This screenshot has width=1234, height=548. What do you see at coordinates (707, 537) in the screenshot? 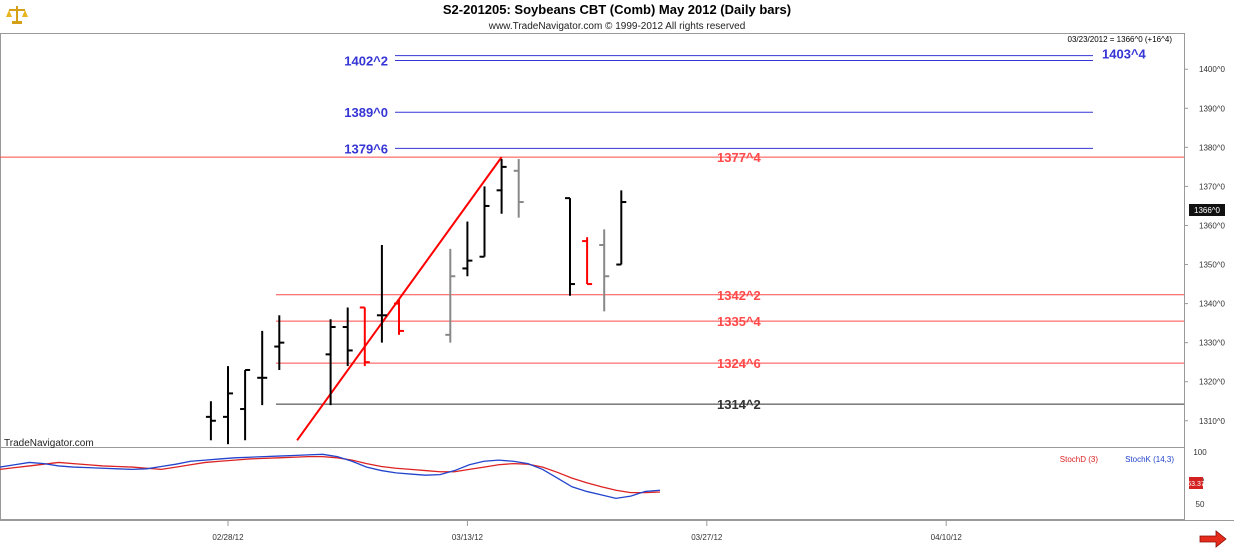
I see `x-tick-label: 03/27/12` at bounding box center [707, 537].